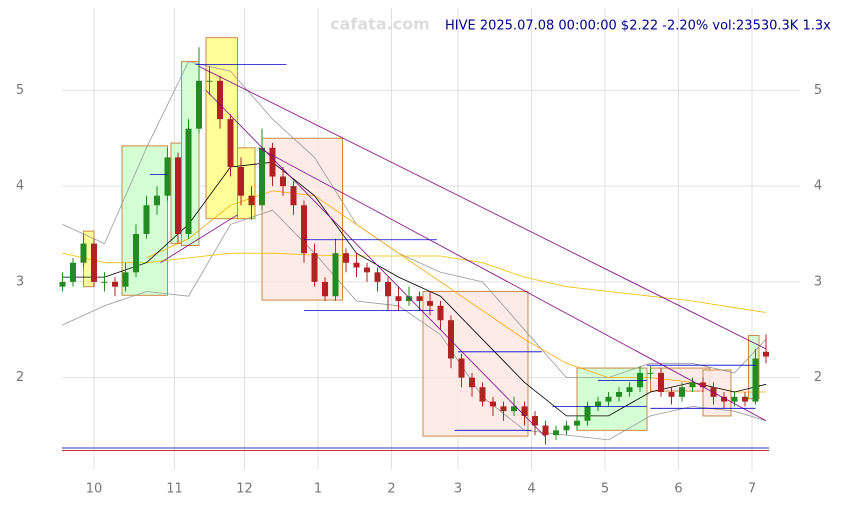 This screenshot has width=864, height=505. What do you see at coordinates (380, 24) in the screenshot?
I see `watermark: cafata.com` at bounding box center [380, 24].